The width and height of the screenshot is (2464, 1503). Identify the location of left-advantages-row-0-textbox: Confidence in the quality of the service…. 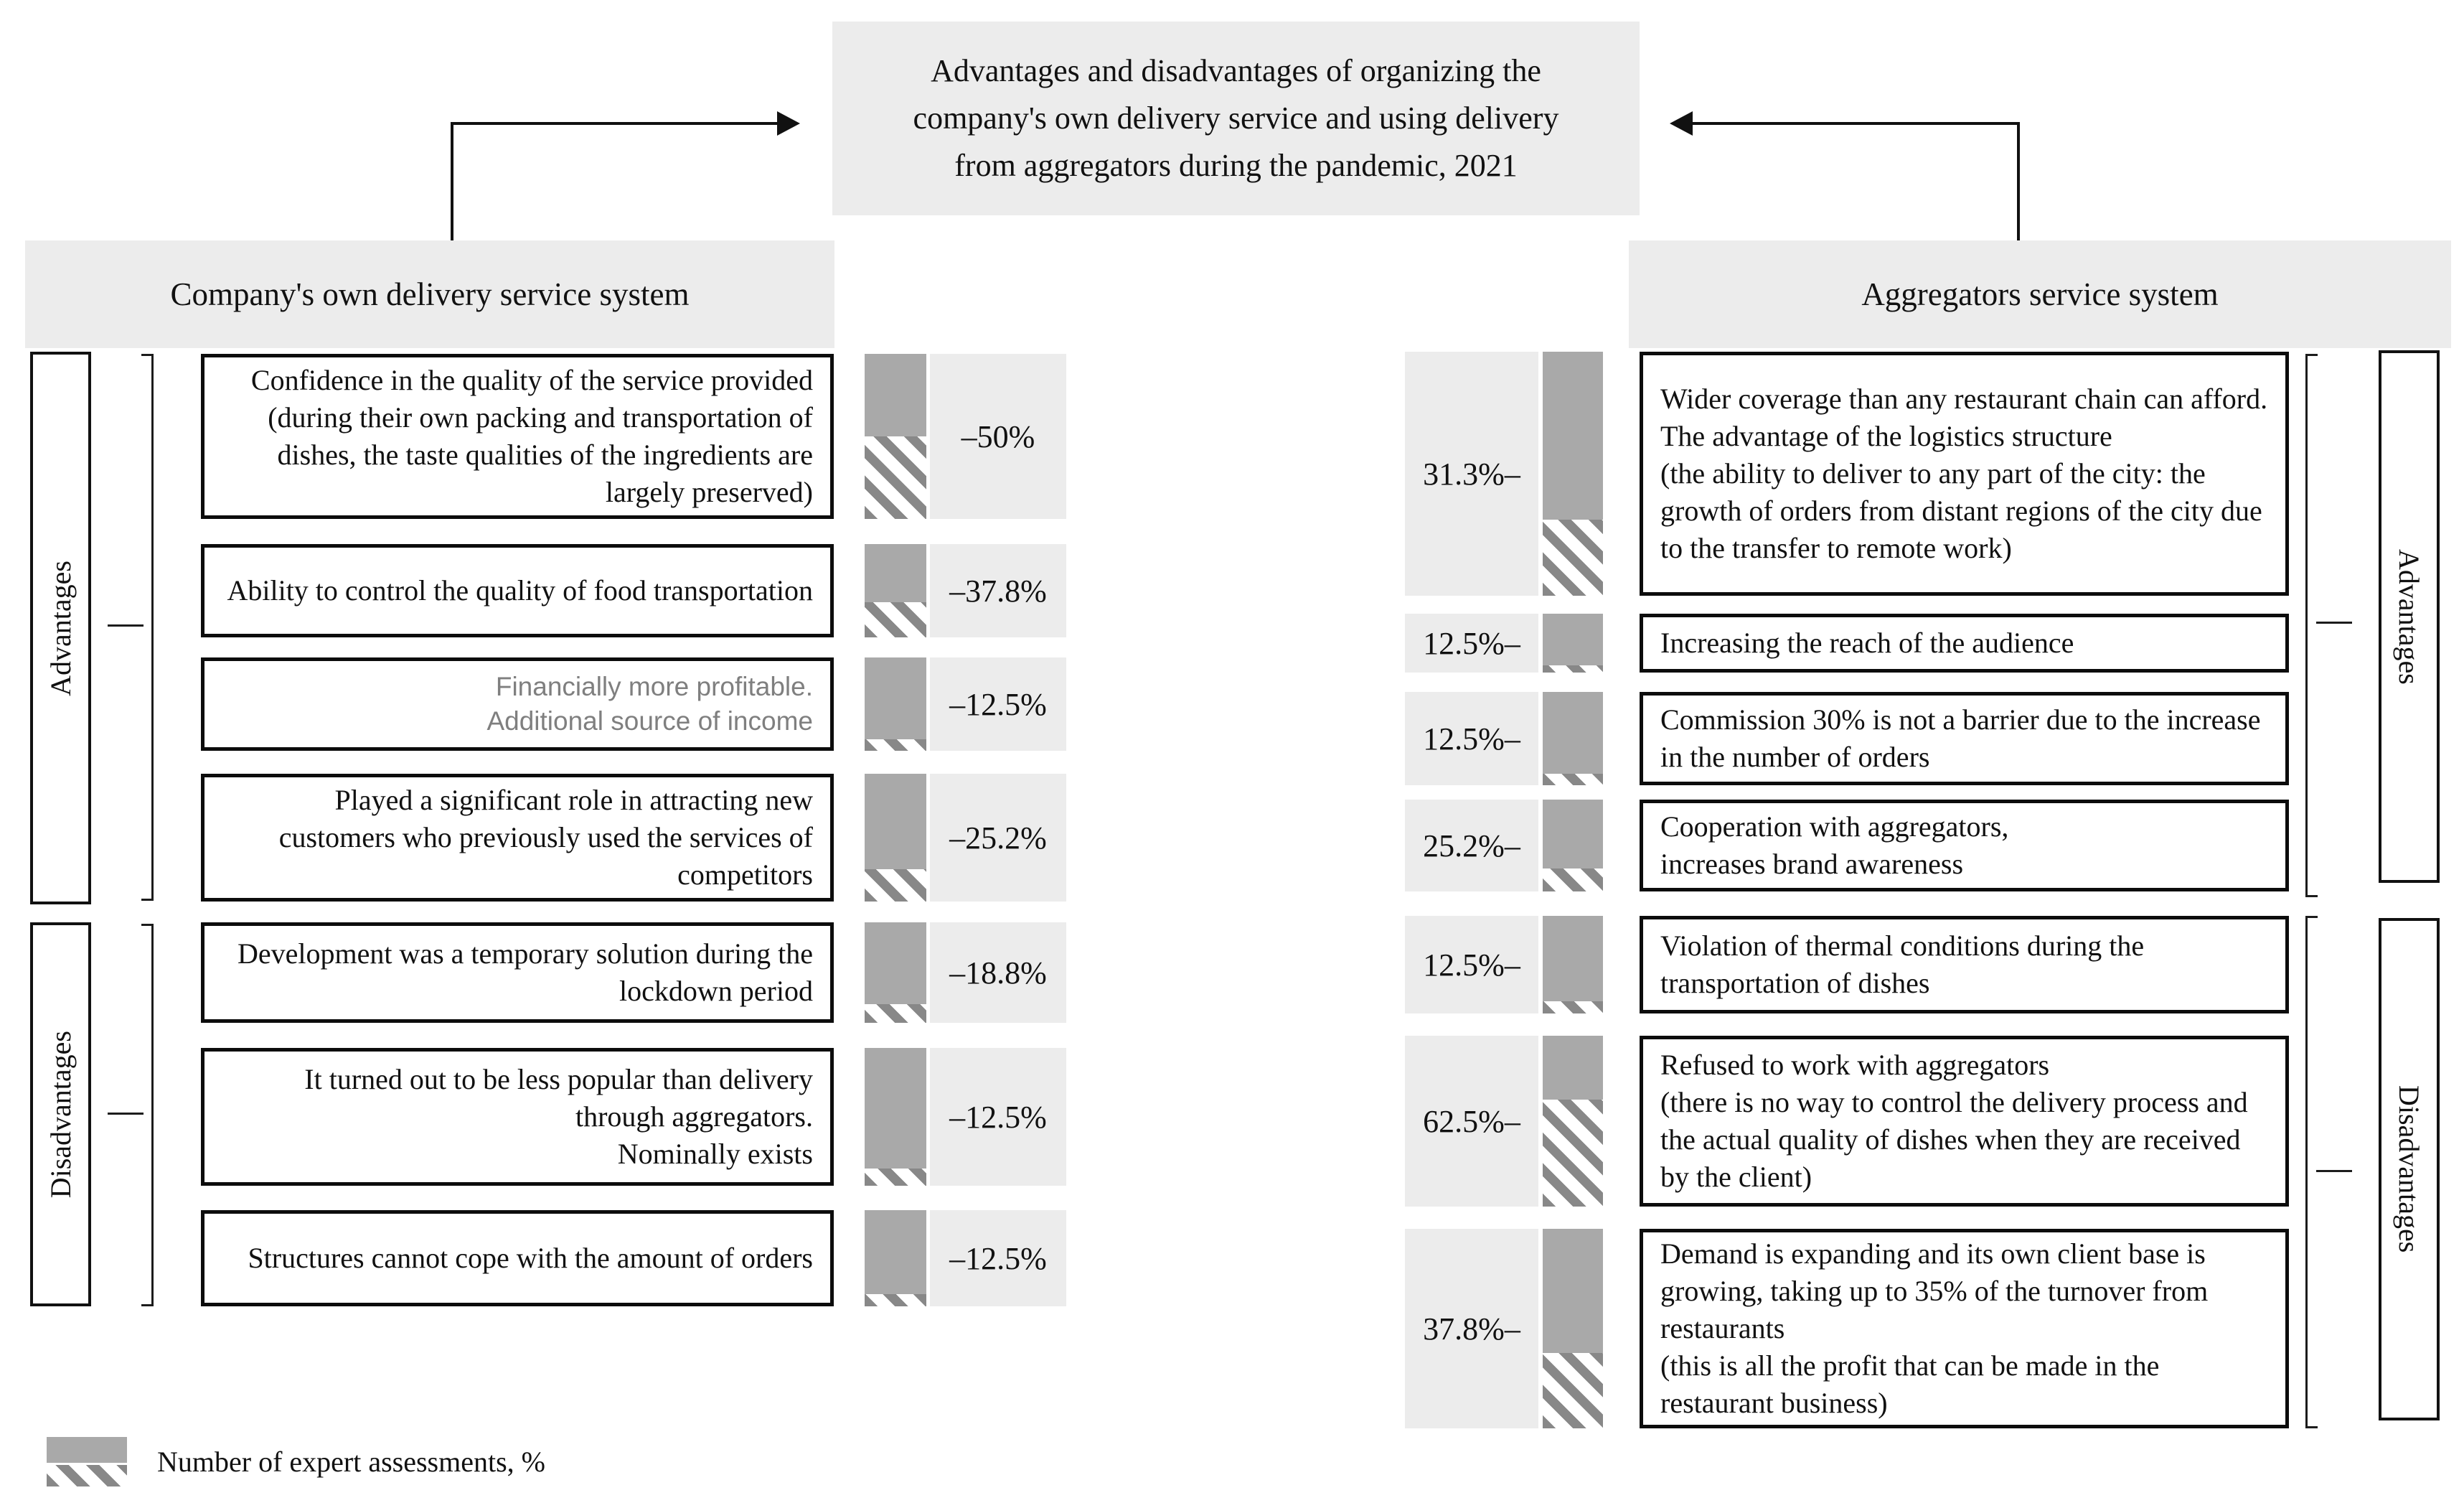
(517, 436).